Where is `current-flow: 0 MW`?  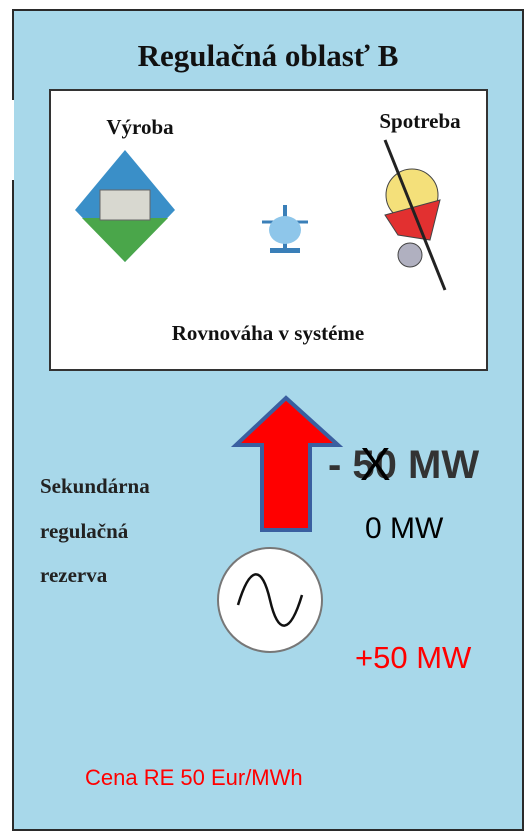 current-flow: 0 MW is located at coordinates (404, 528).